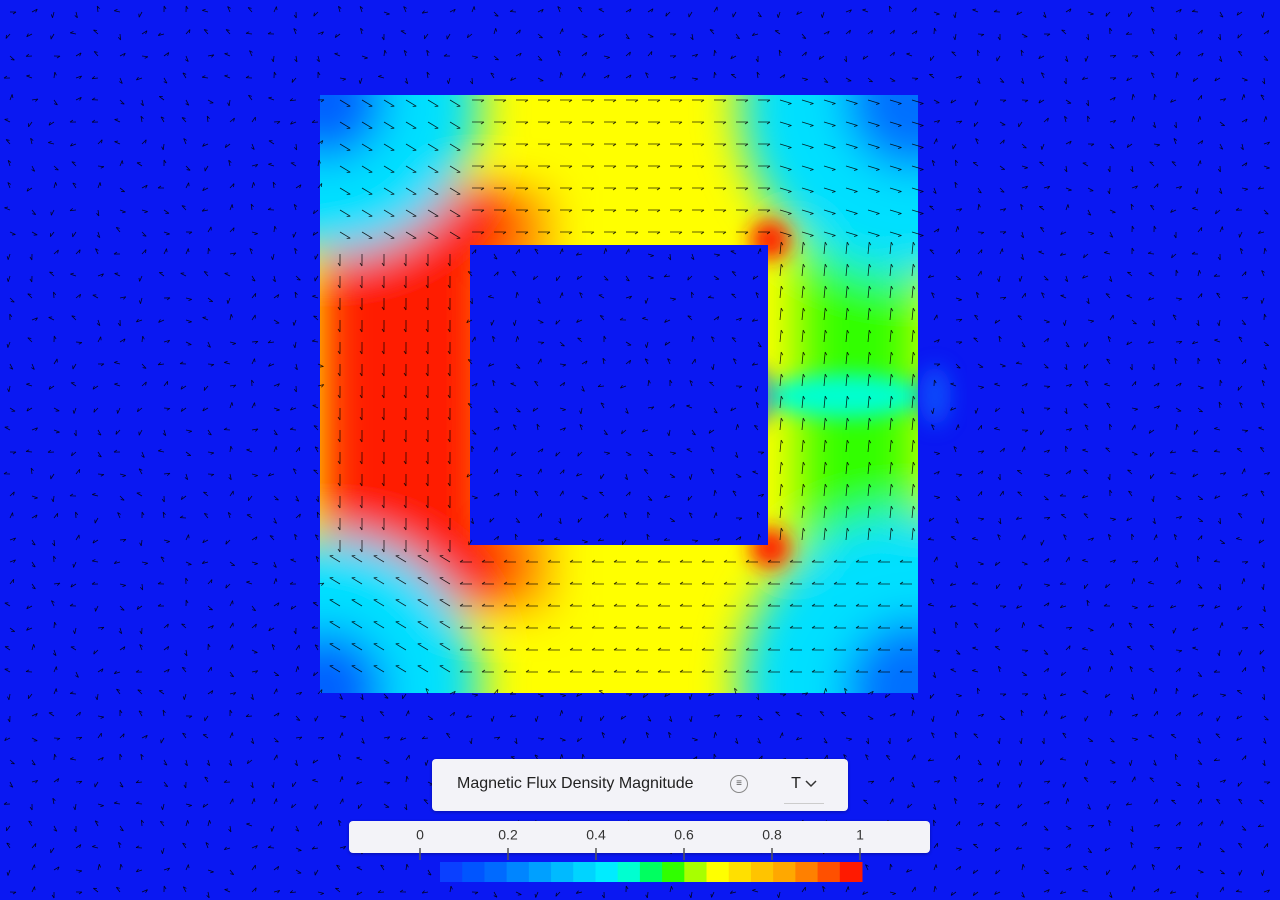 This screenshot has height=900, width=1280. Describe the element at coordinates (804, 788) in the screenshot. I see `unit-dropdown: T` at that location.